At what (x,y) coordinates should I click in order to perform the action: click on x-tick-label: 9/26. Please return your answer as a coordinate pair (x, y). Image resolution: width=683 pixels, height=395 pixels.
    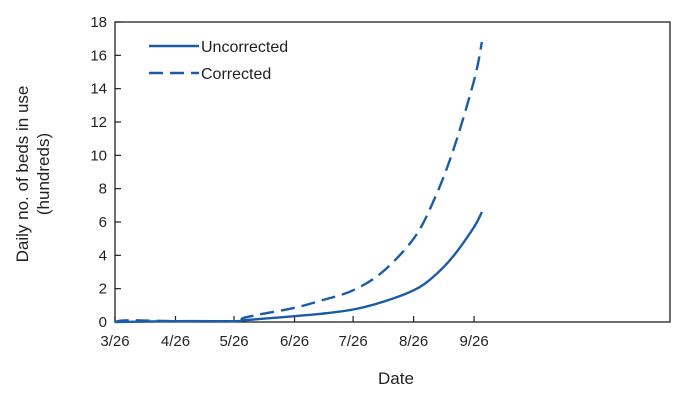
    Looking at the image, I should click on (473, 341).